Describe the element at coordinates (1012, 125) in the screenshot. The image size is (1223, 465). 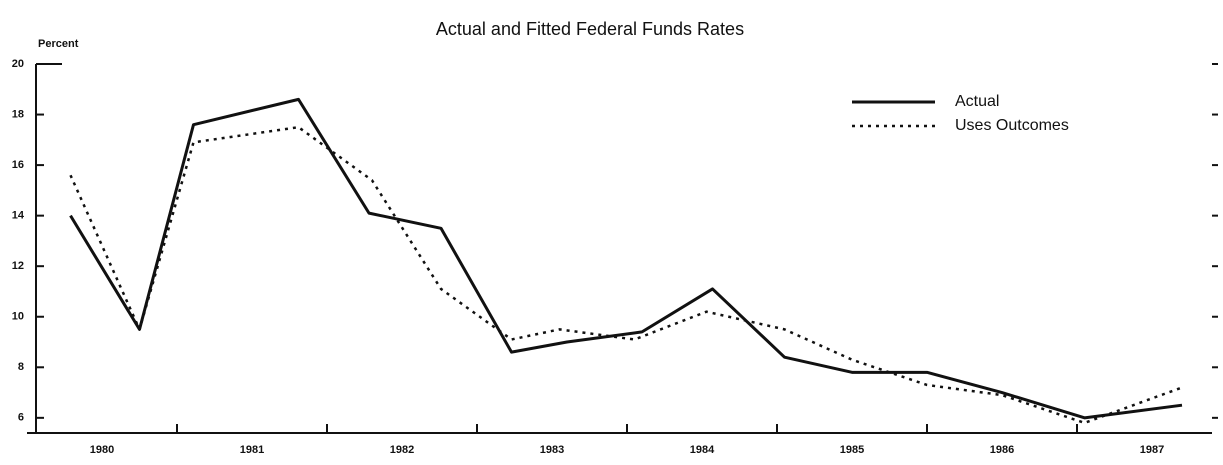
I see `legend-label: Uses Outcomes` at that location.